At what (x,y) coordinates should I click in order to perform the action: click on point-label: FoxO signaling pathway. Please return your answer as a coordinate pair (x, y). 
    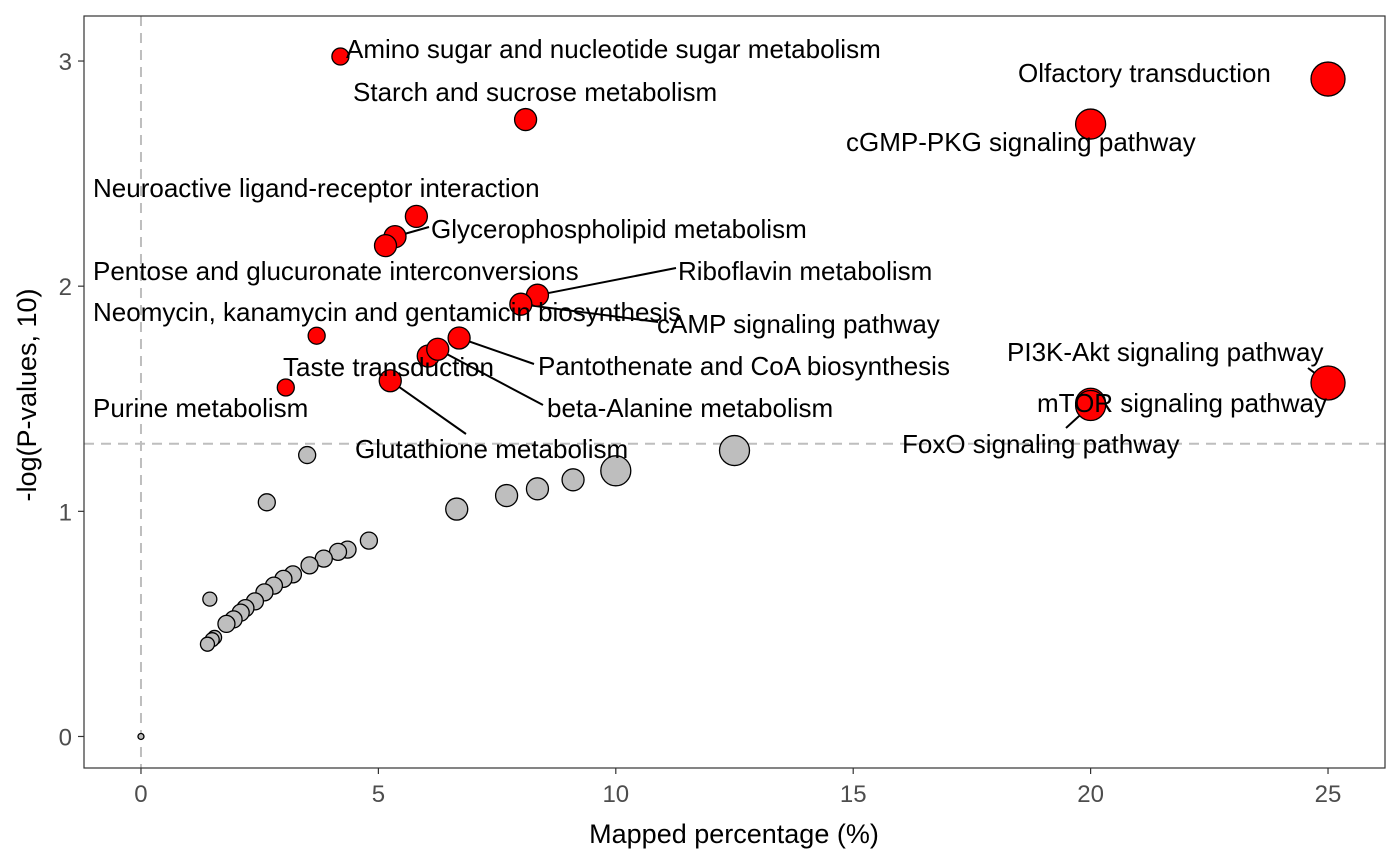
    Looking at the image, I should click on (1040, 444).